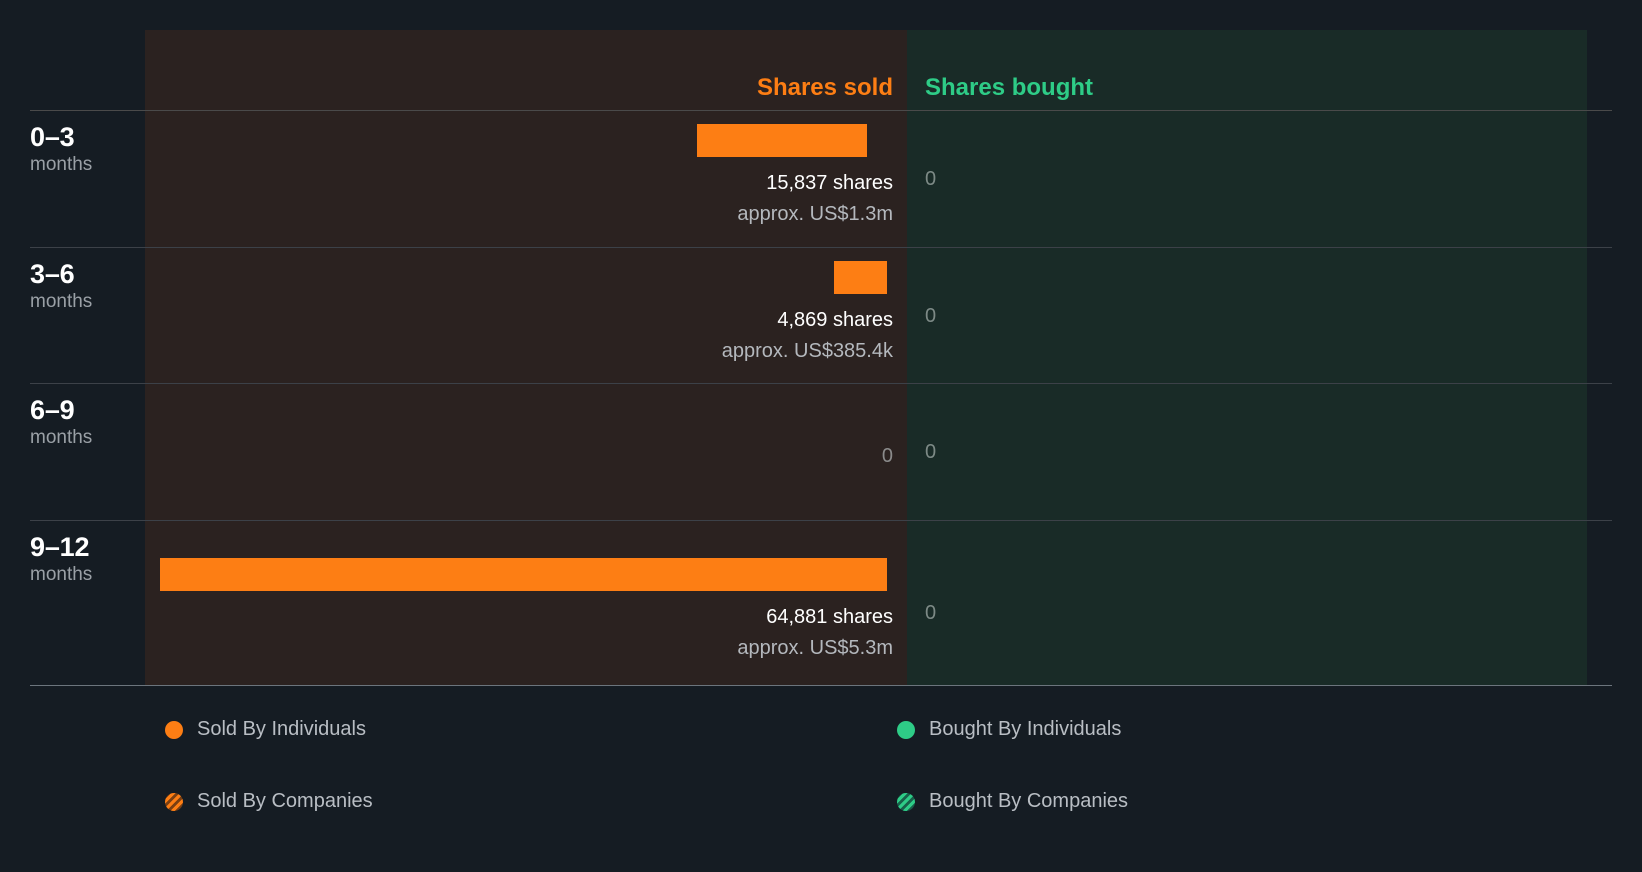 The height and width of the screenshot is (872, 1642). Describe the element at coordinates (446, 633) in the screenshot. I see `value-sold-9-12-months: 64,881 shares approx. US$5.3m` at that location.